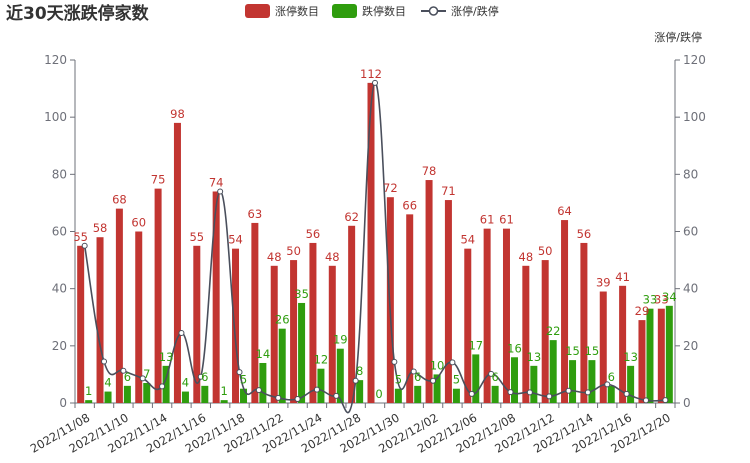 Image resolution: width=750 pixels, height=463 pixels. What do you see at coordinates (437, 365) in the screenshot?
I see `data-label-limit-down: 10` at bounding box center [437, 365].